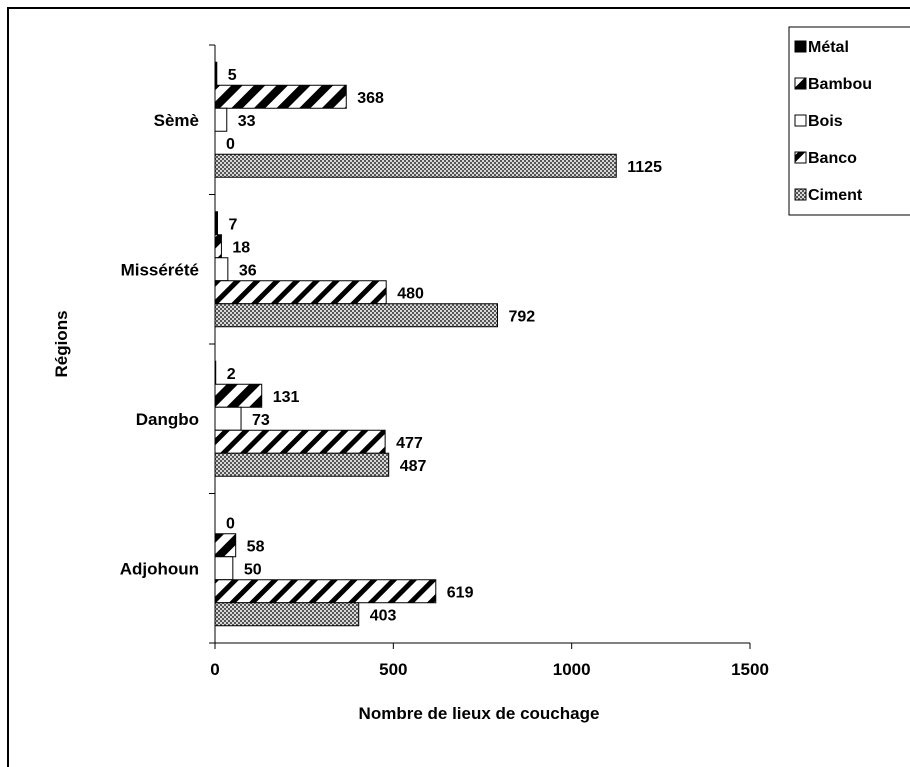 The image size is (910, 767). Describe the element at coordinates (825, 121) in the screenshot. I see `legend-label-bois: Bois` at that location.